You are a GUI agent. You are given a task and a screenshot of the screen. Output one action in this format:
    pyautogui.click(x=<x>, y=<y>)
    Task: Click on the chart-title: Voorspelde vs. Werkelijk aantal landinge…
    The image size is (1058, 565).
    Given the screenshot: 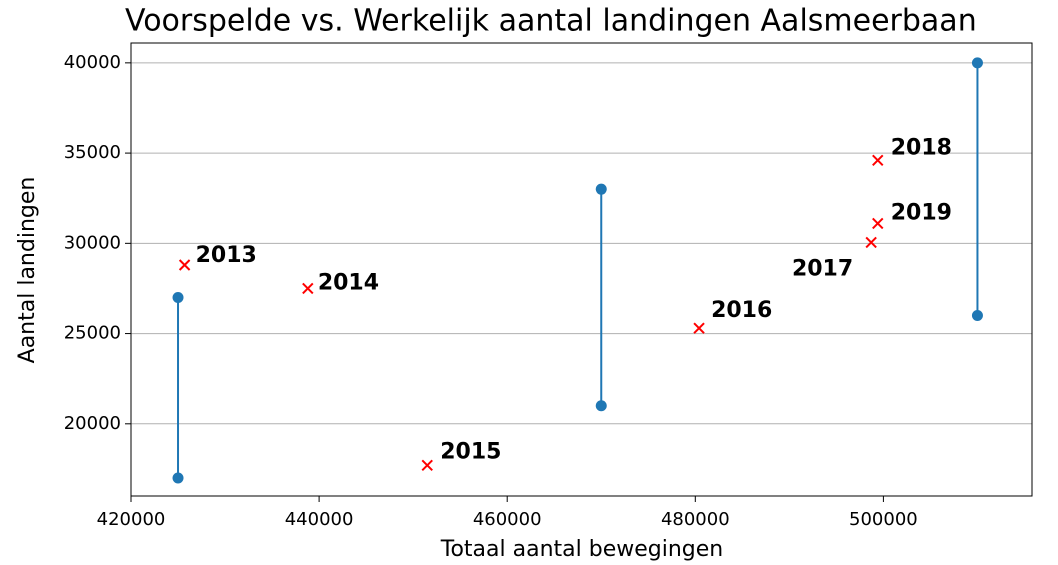 What is the action you would take?
    pyautogui.click(x=551, y=21)
    